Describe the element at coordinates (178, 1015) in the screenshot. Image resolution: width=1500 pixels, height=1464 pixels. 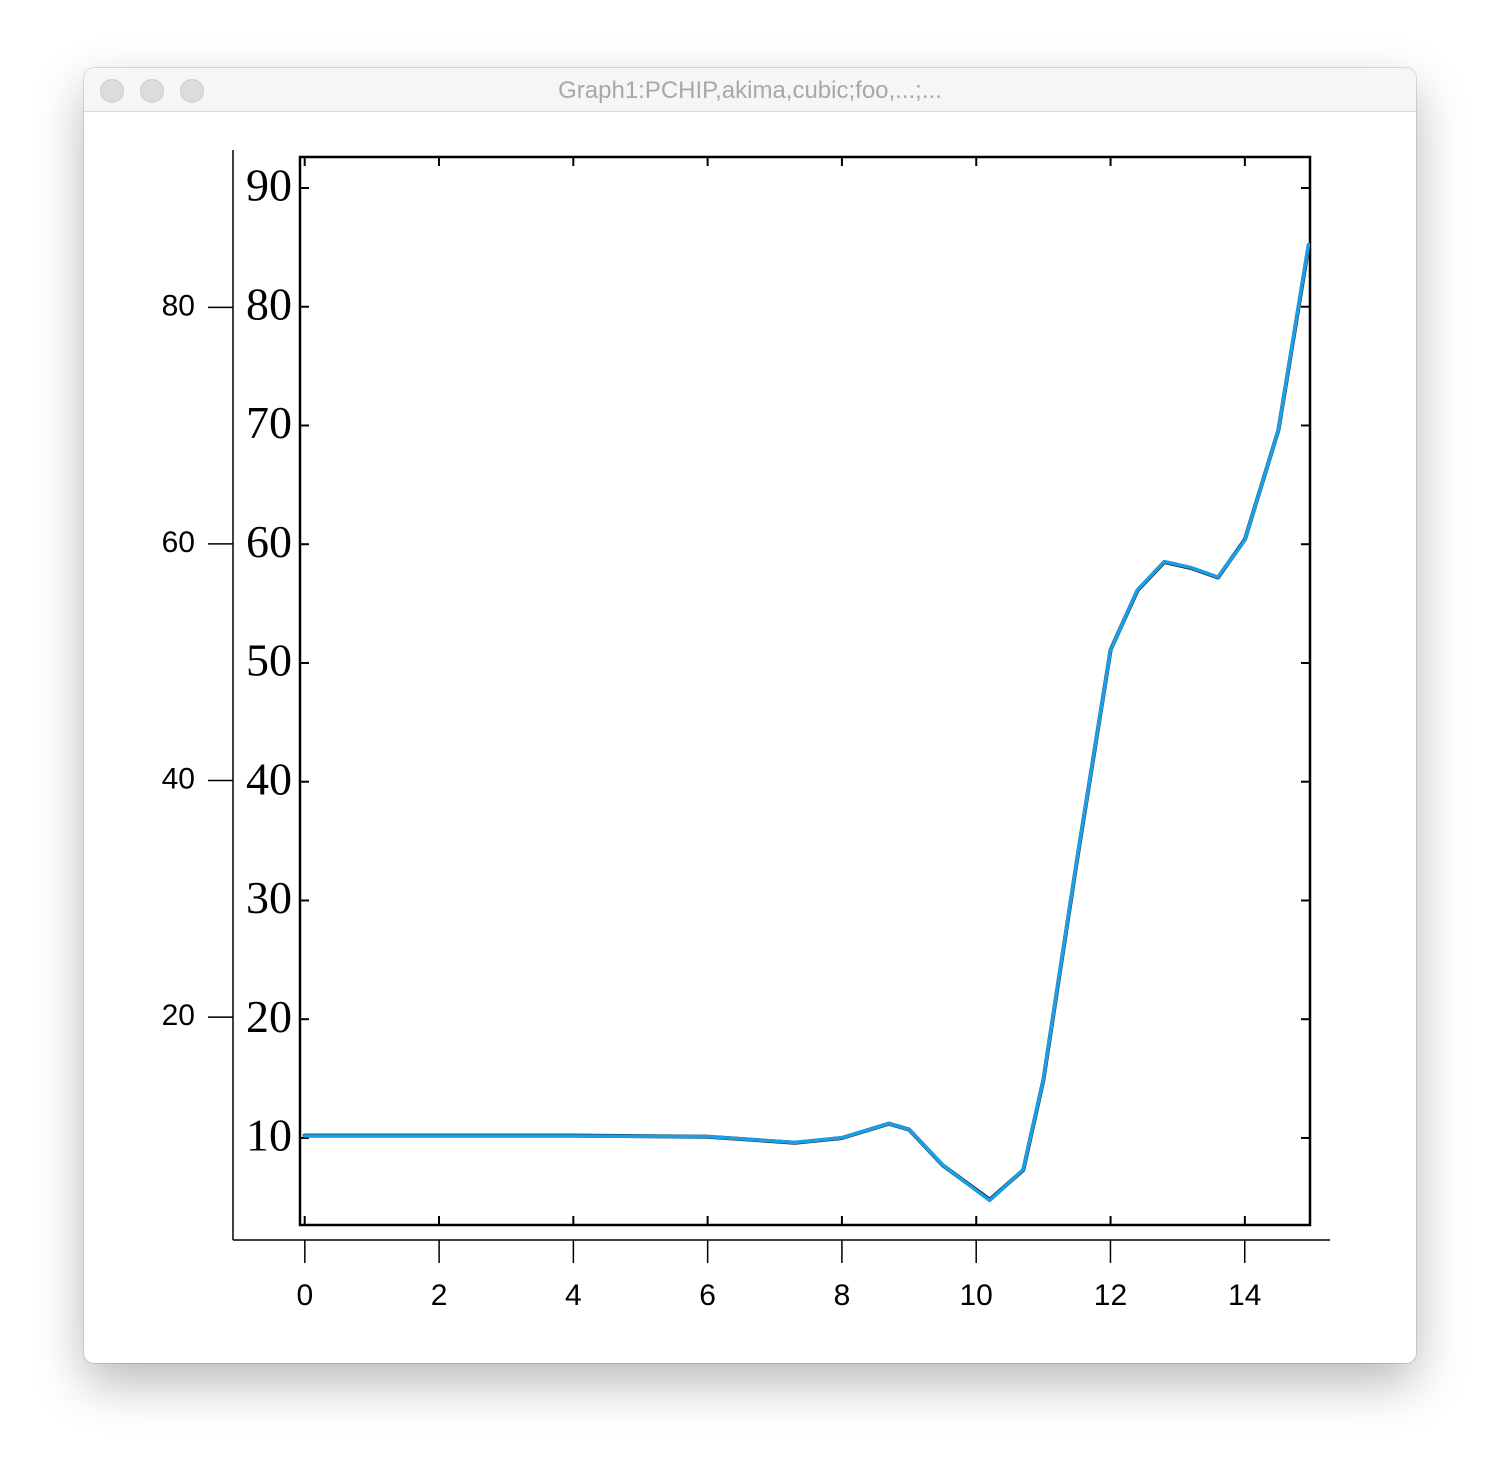
I see `y-tick-label: 20` at that location.